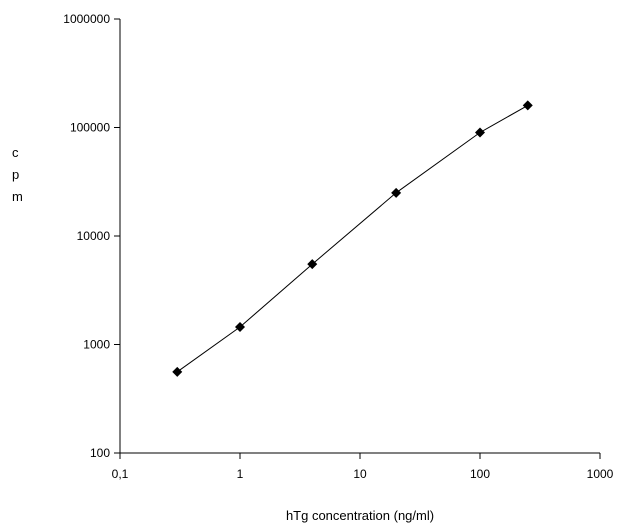 The image size is (618, 526). What do you see at coordinates (600, 474) in the screenshot?
I see `x-tick-label: 1000` at bounding box center [600, 474].